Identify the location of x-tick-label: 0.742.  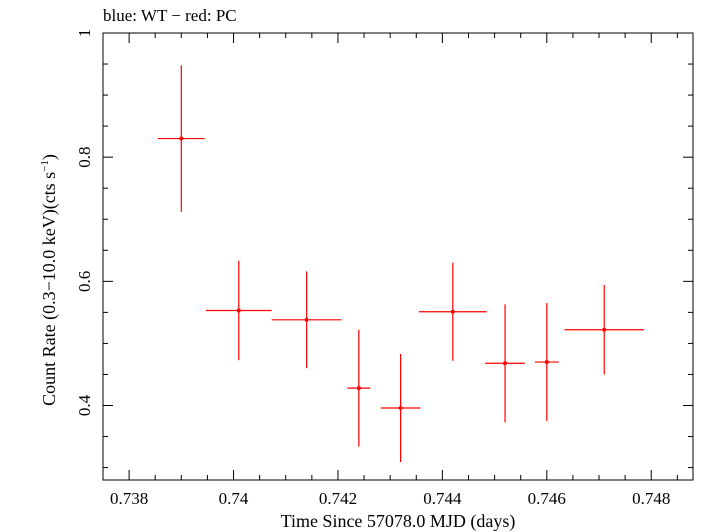
(338, 498).